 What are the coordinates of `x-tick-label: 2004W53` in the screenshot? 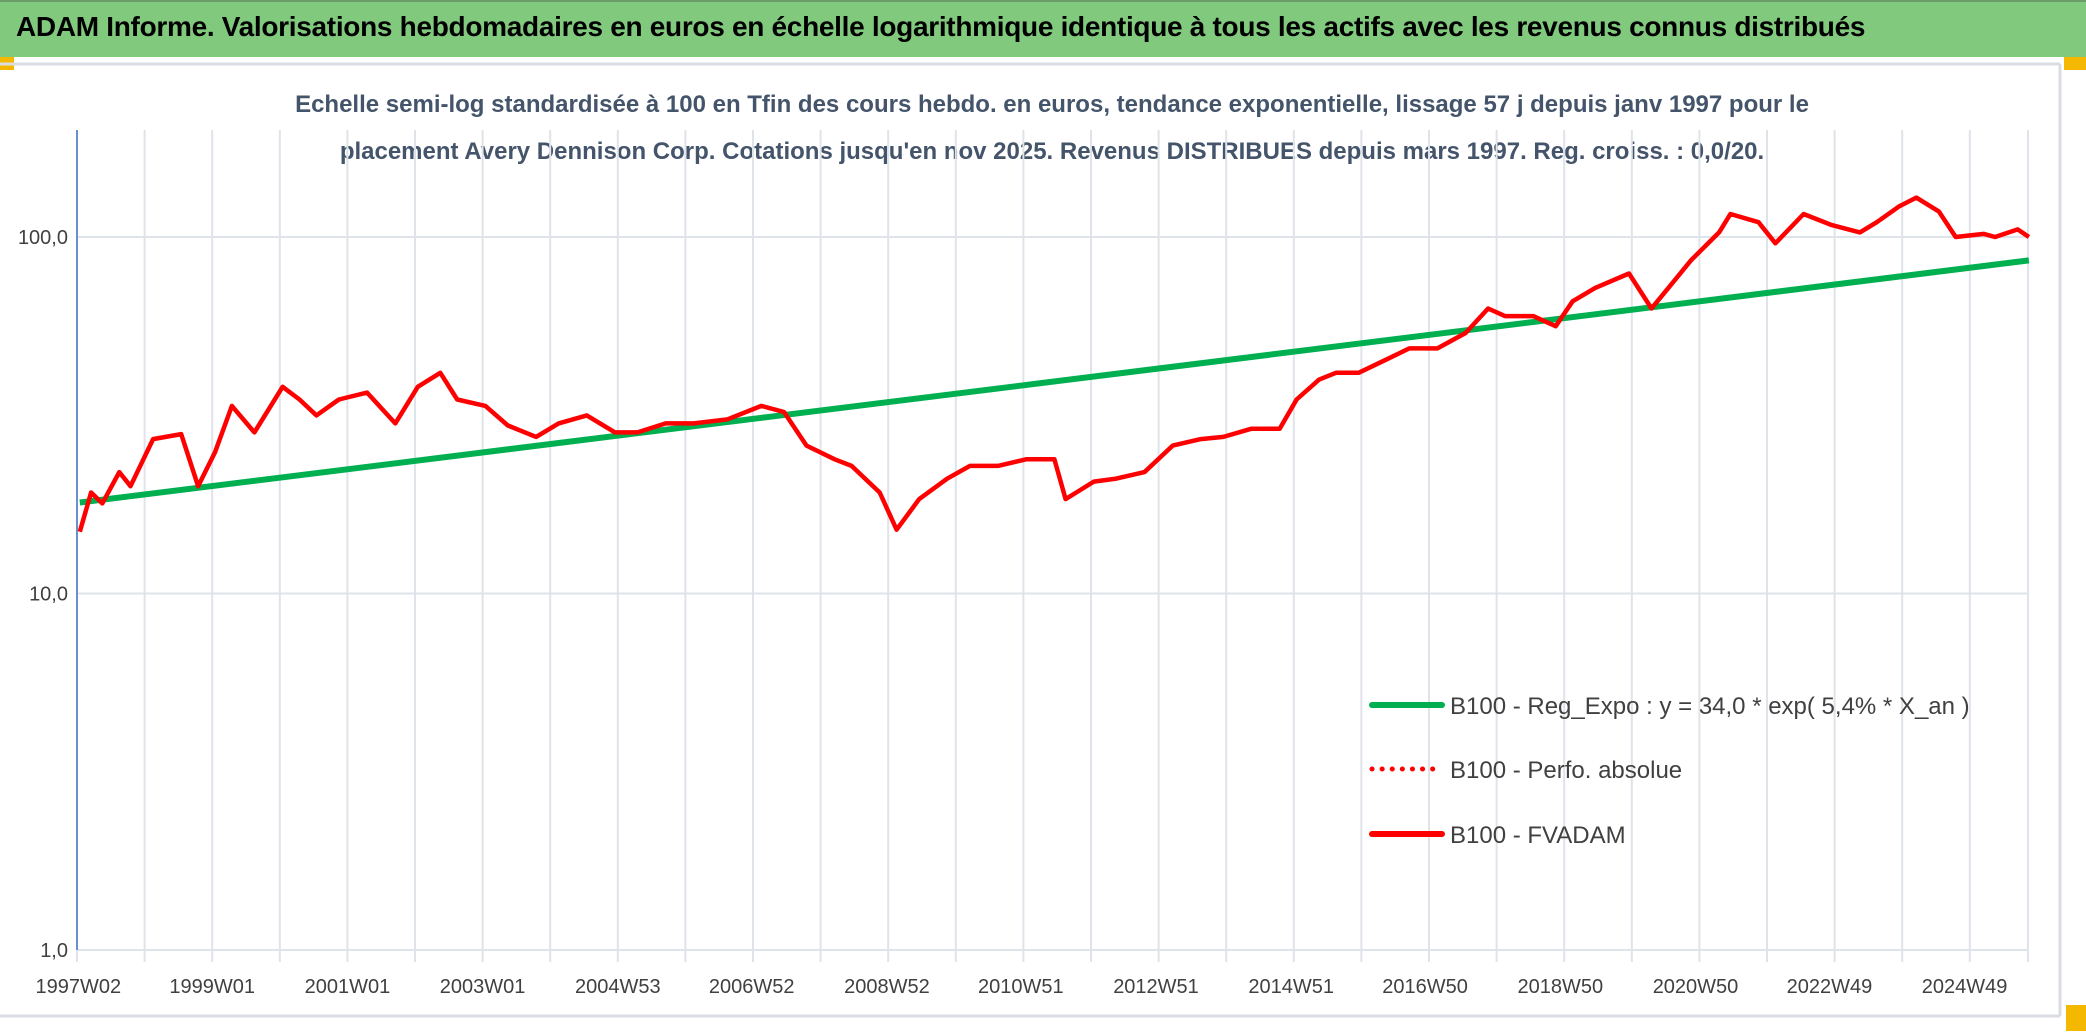 It's located at (618, 987).